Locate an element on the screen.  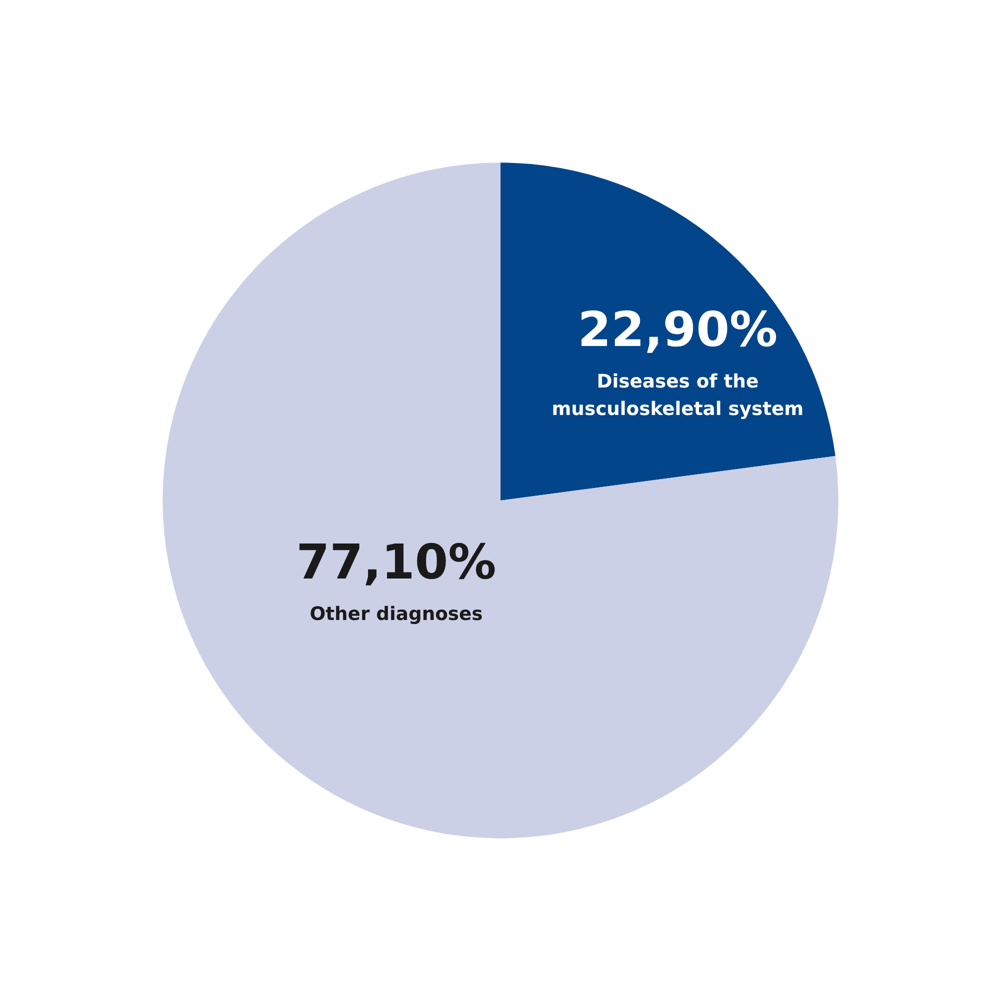
data-label: 22,90% is located at coordinates (678, 330).